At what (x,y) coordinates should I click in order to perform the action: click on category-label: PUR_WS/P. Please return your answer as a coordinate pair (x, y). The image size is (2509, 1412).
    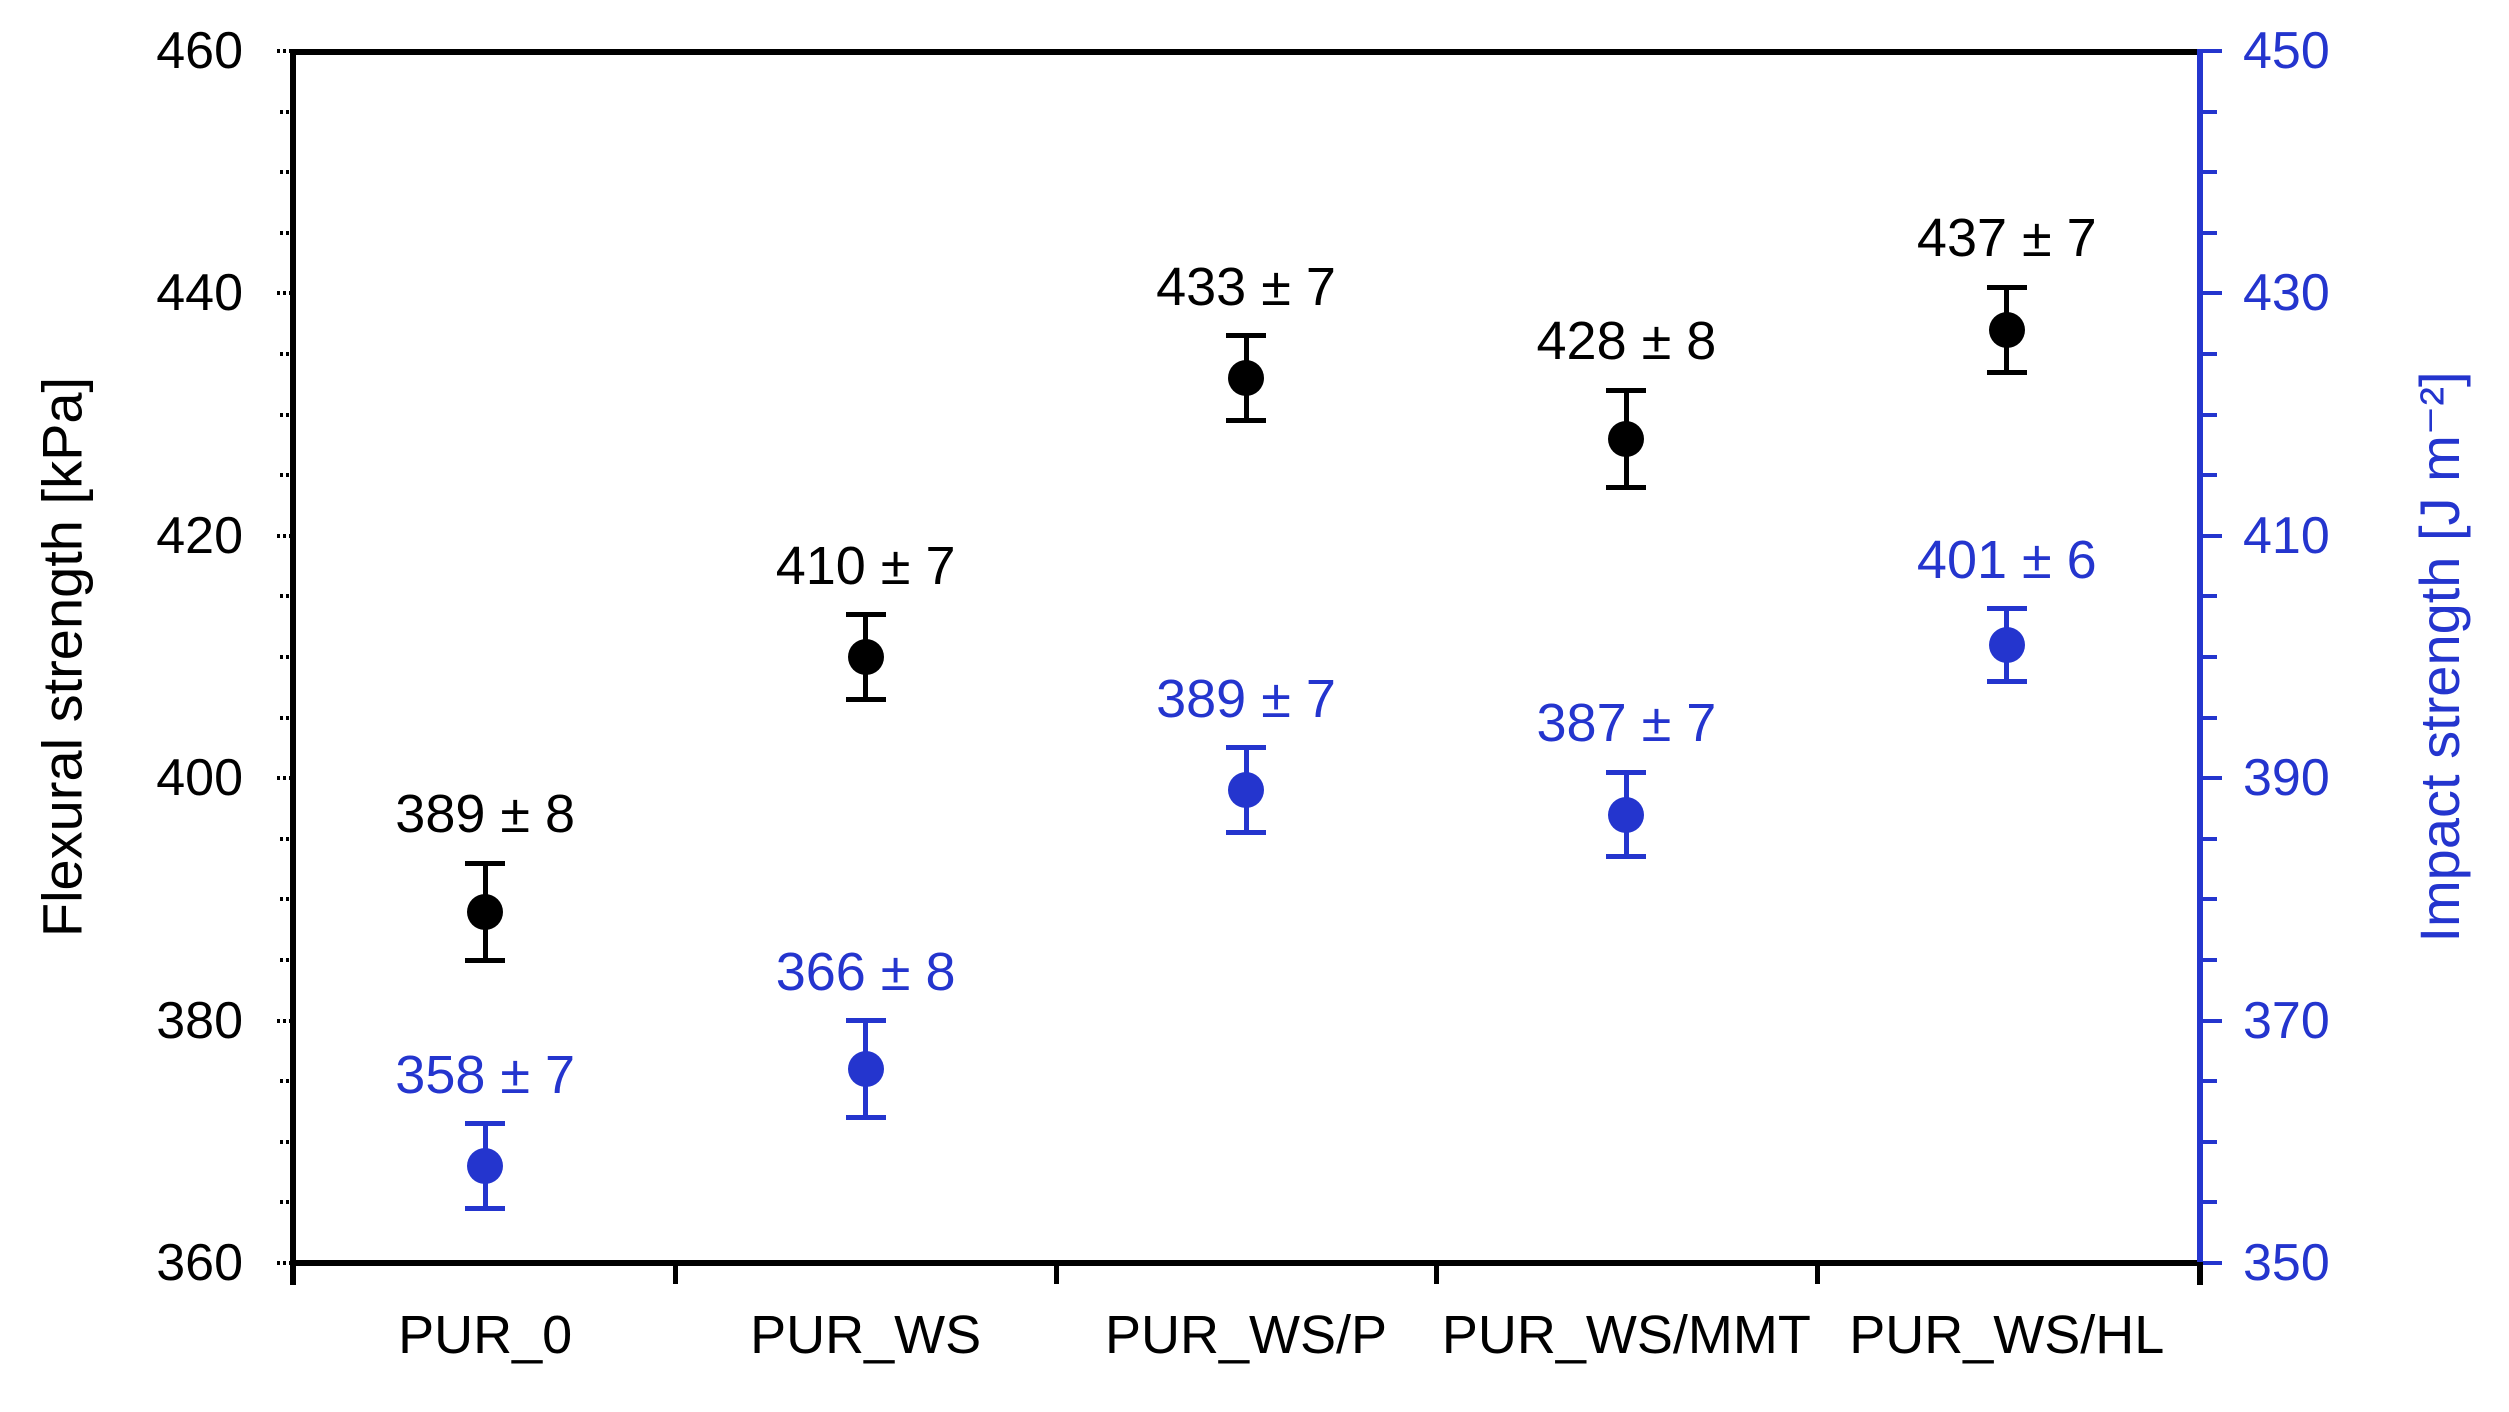
    Looking at the image, I should click on (1246, 1335).